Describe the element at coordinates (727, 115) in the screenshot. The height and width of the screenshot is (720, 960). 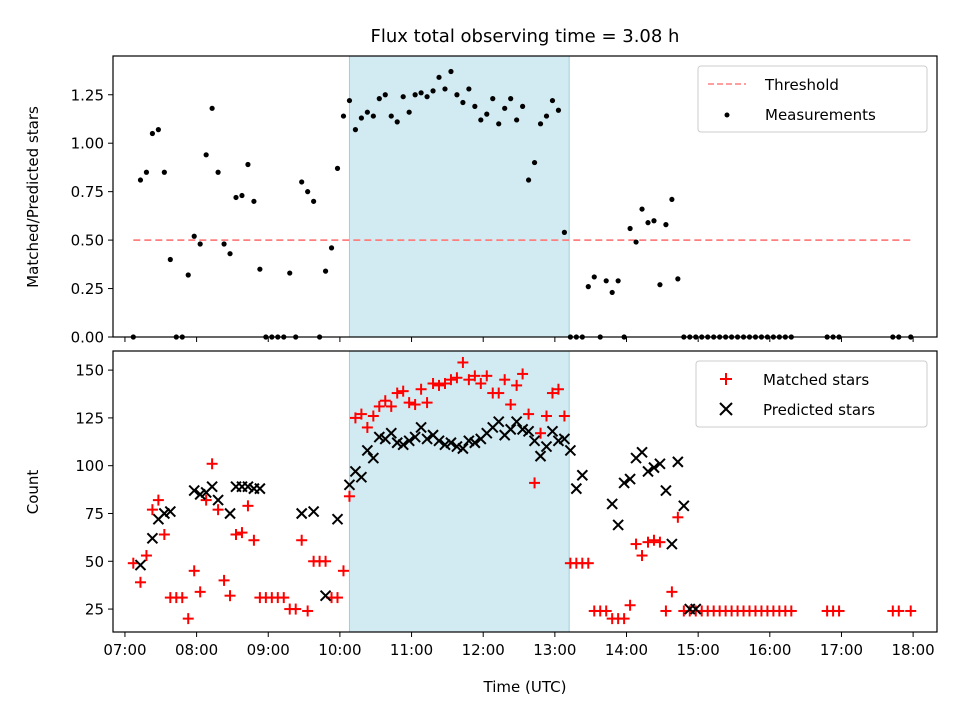
I see `legend-measurements-swatch` at that location.